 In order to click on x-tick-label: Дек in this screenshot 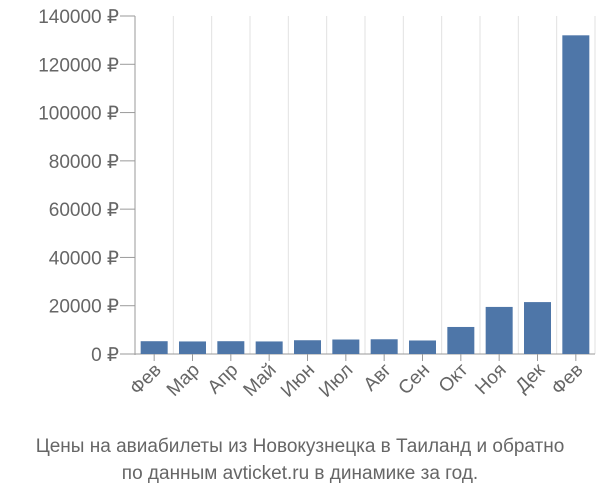, I will do `click(531, 378)`.